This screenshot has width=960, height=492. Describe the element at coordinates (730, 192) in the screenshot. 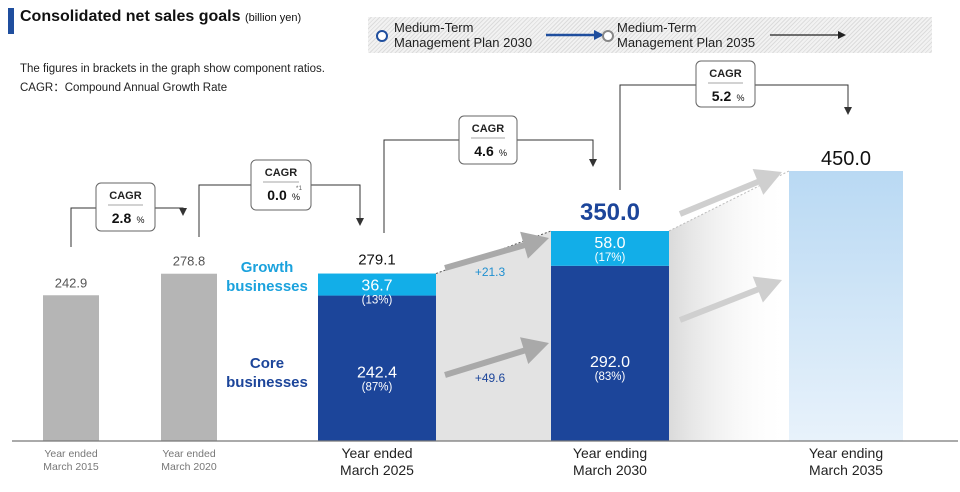

I see `growth-2035-arrow` at that location.